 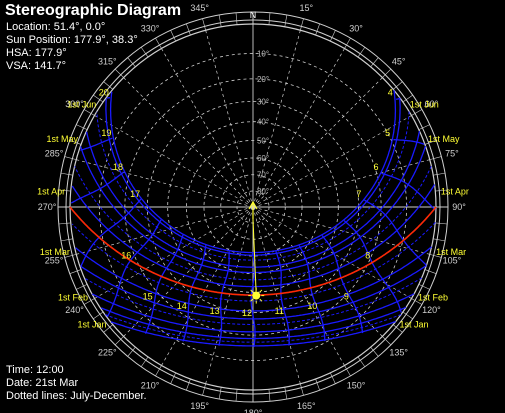 What do you see at coordinates (367, 256) in the screenshot?
I see `hour-label: 8` at bounding box center [367, 256].